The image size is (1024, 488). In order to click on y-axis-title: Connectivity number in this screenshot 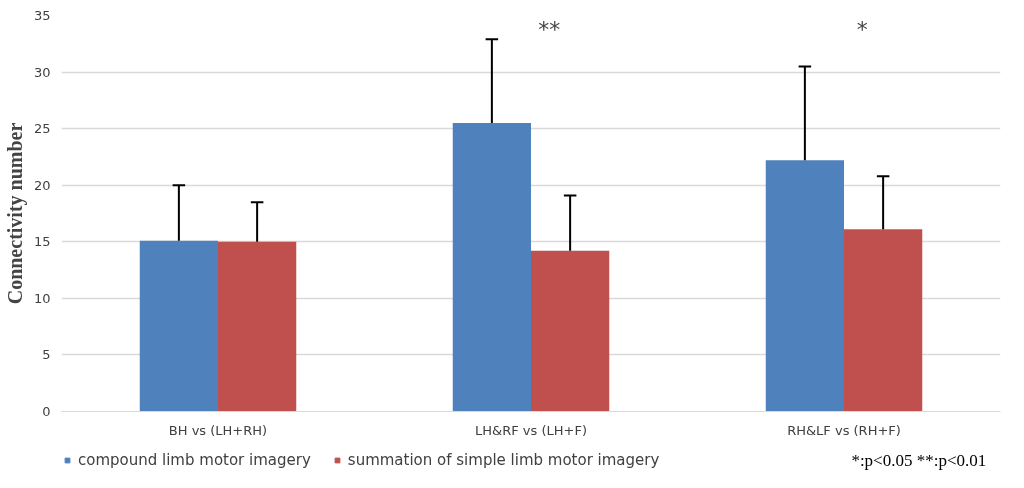, I will do `click(15, 213)`.